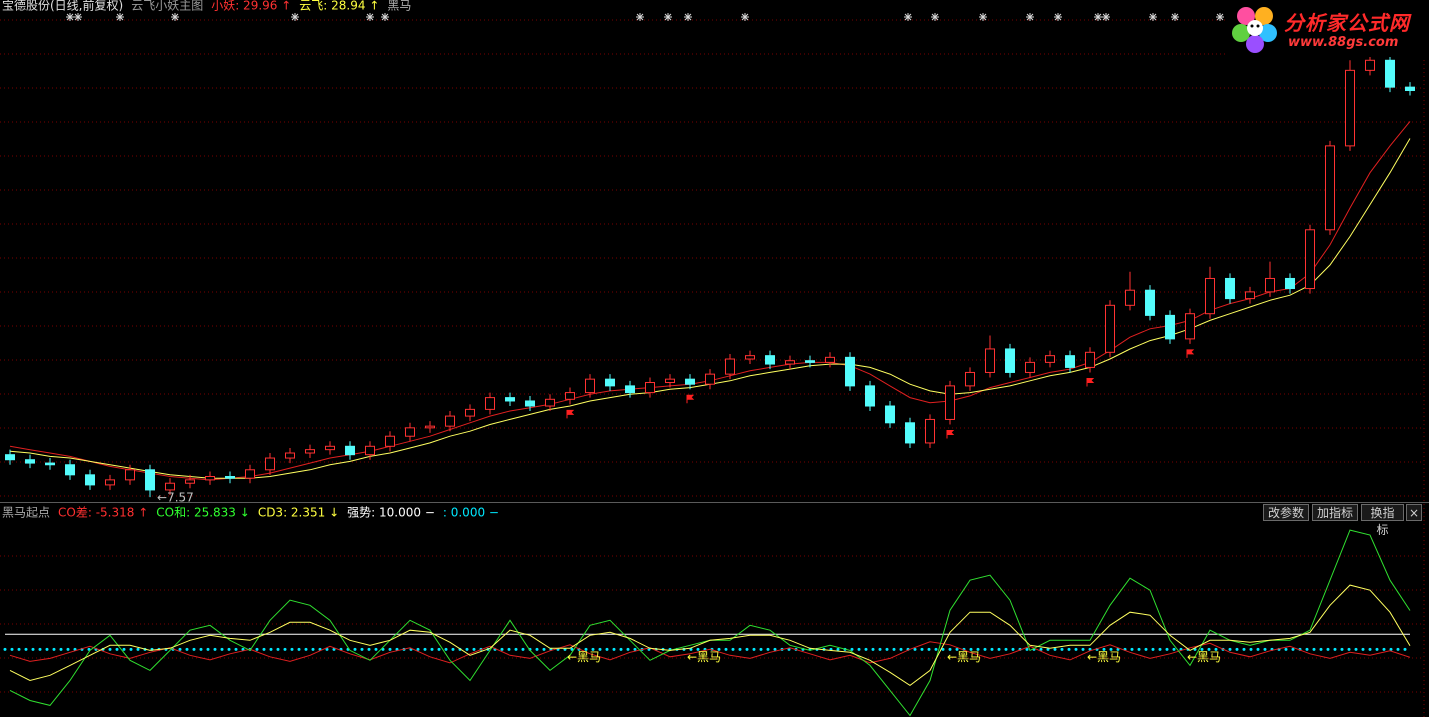 Image resolution: width=1429 pixels, height=717 pixels. I want to click on button-add-indicator: 加指标, so click(1335, 512).